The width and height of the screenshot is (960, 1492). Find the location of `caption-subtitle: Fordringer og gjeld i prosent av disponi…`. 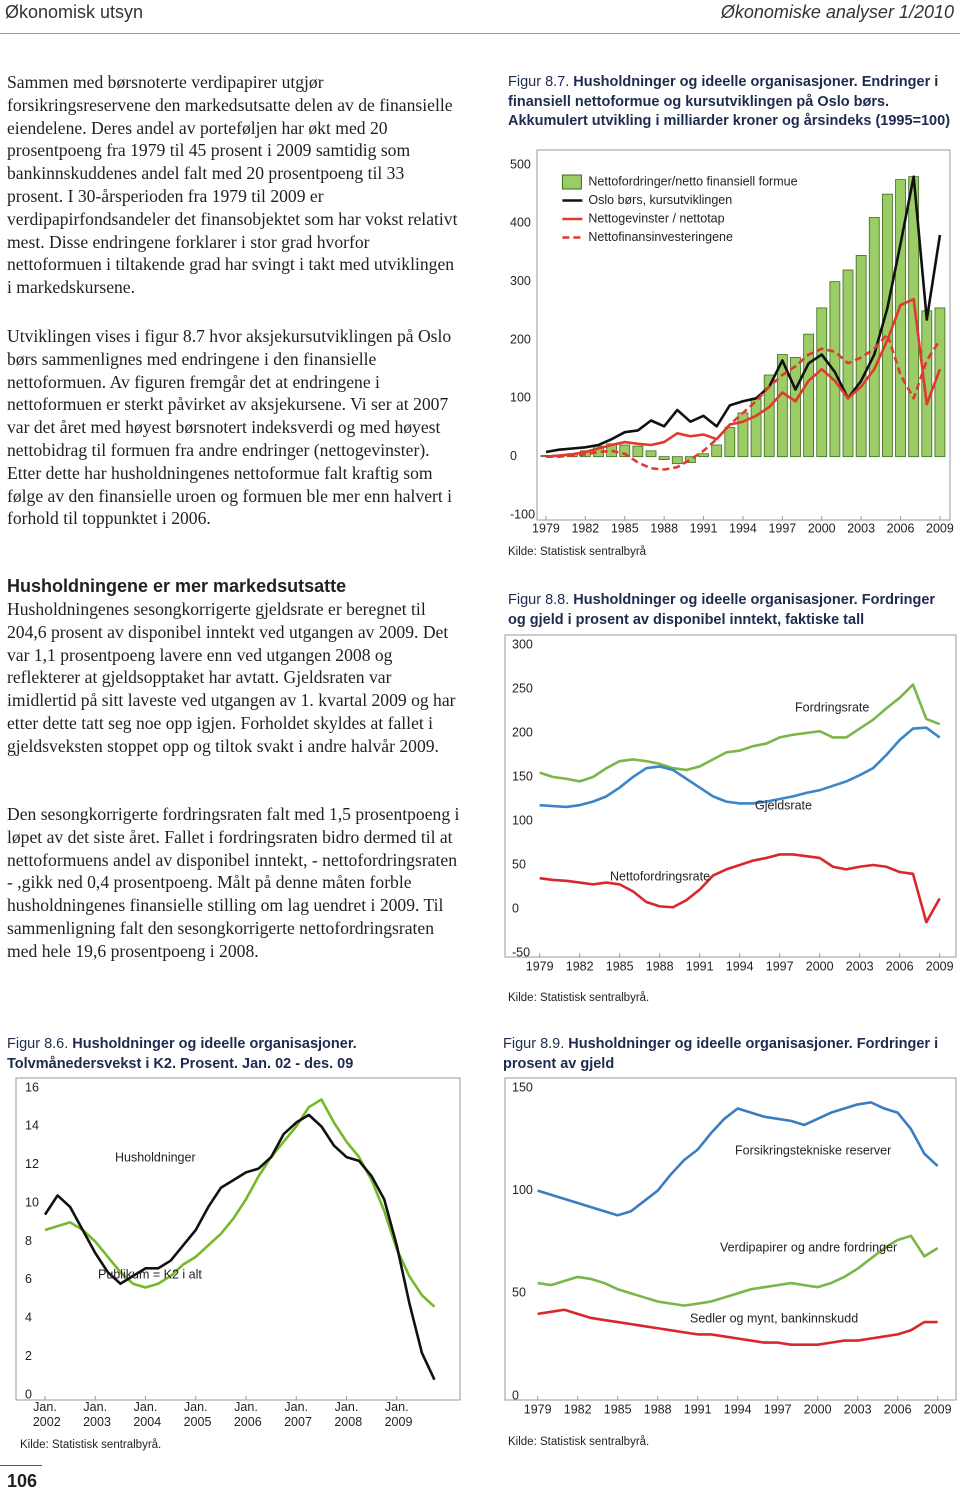

caption-subtitle: Fordringer og gjeld i prosent av disponi… is located at coordinates (722, 610).